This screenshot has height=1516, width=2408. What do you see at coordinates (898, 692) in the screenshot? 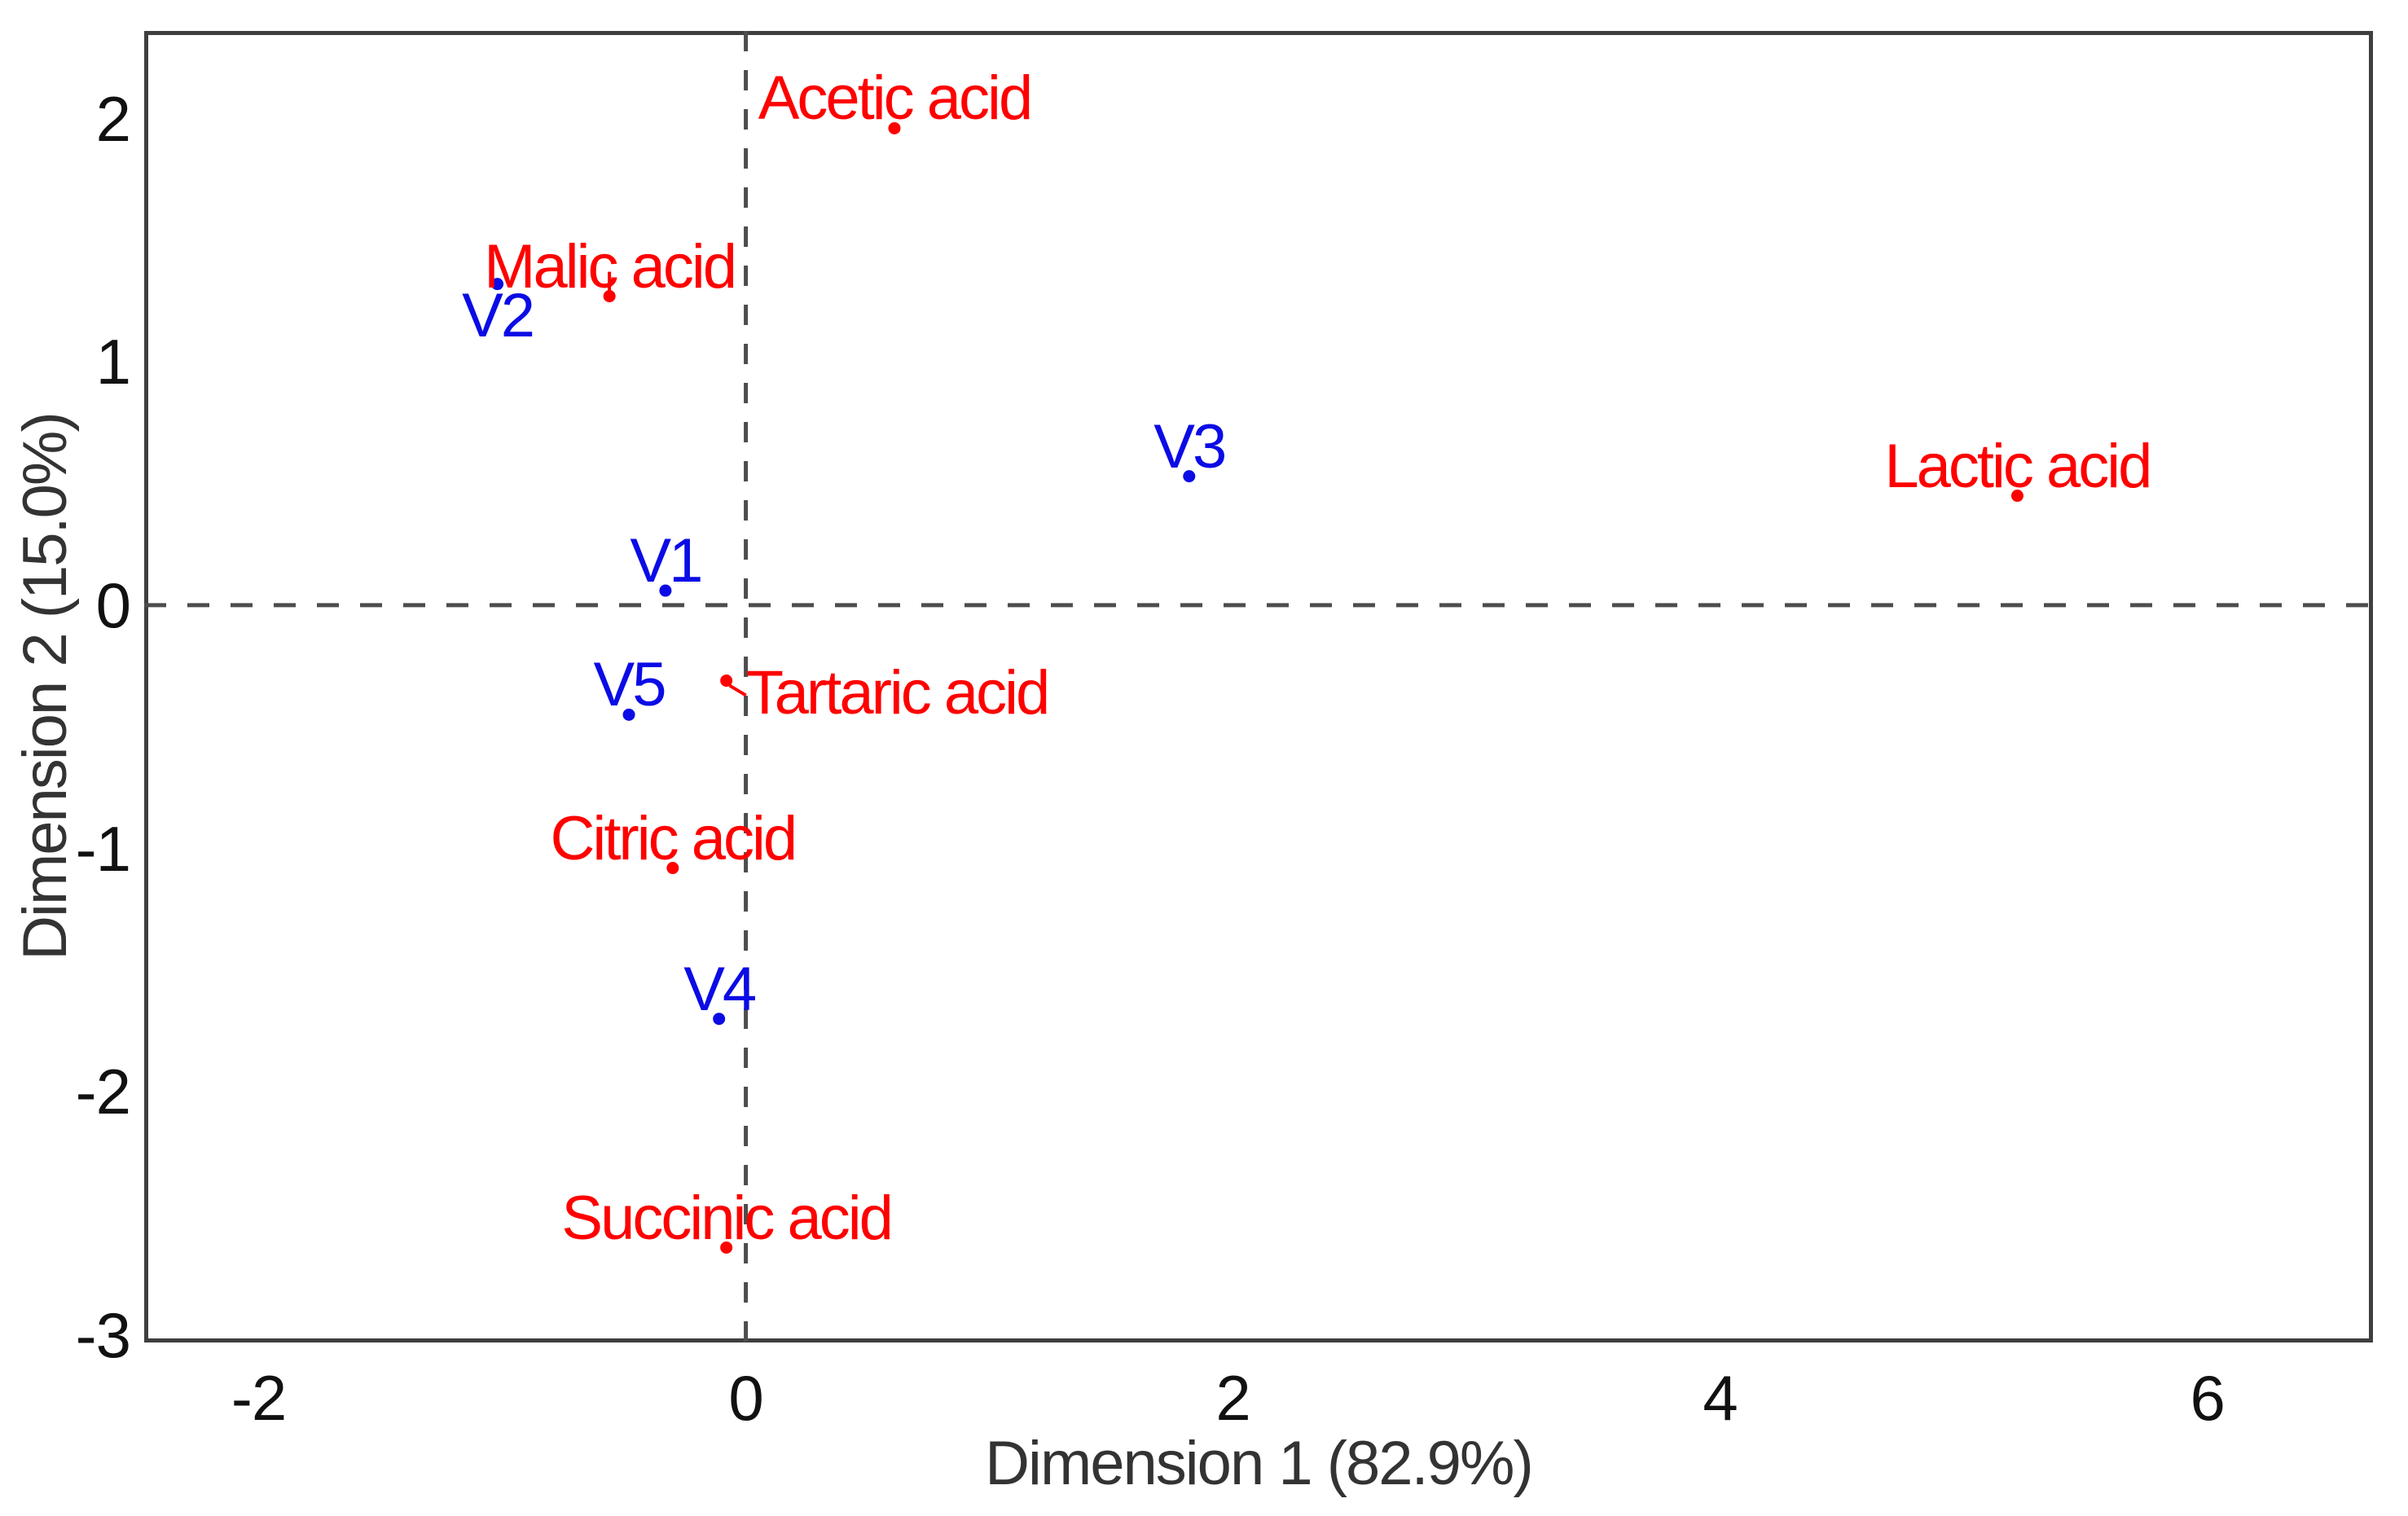
I see `point-label-tartaric-acid: Tartaric acid` at bounding box center [898, 692].